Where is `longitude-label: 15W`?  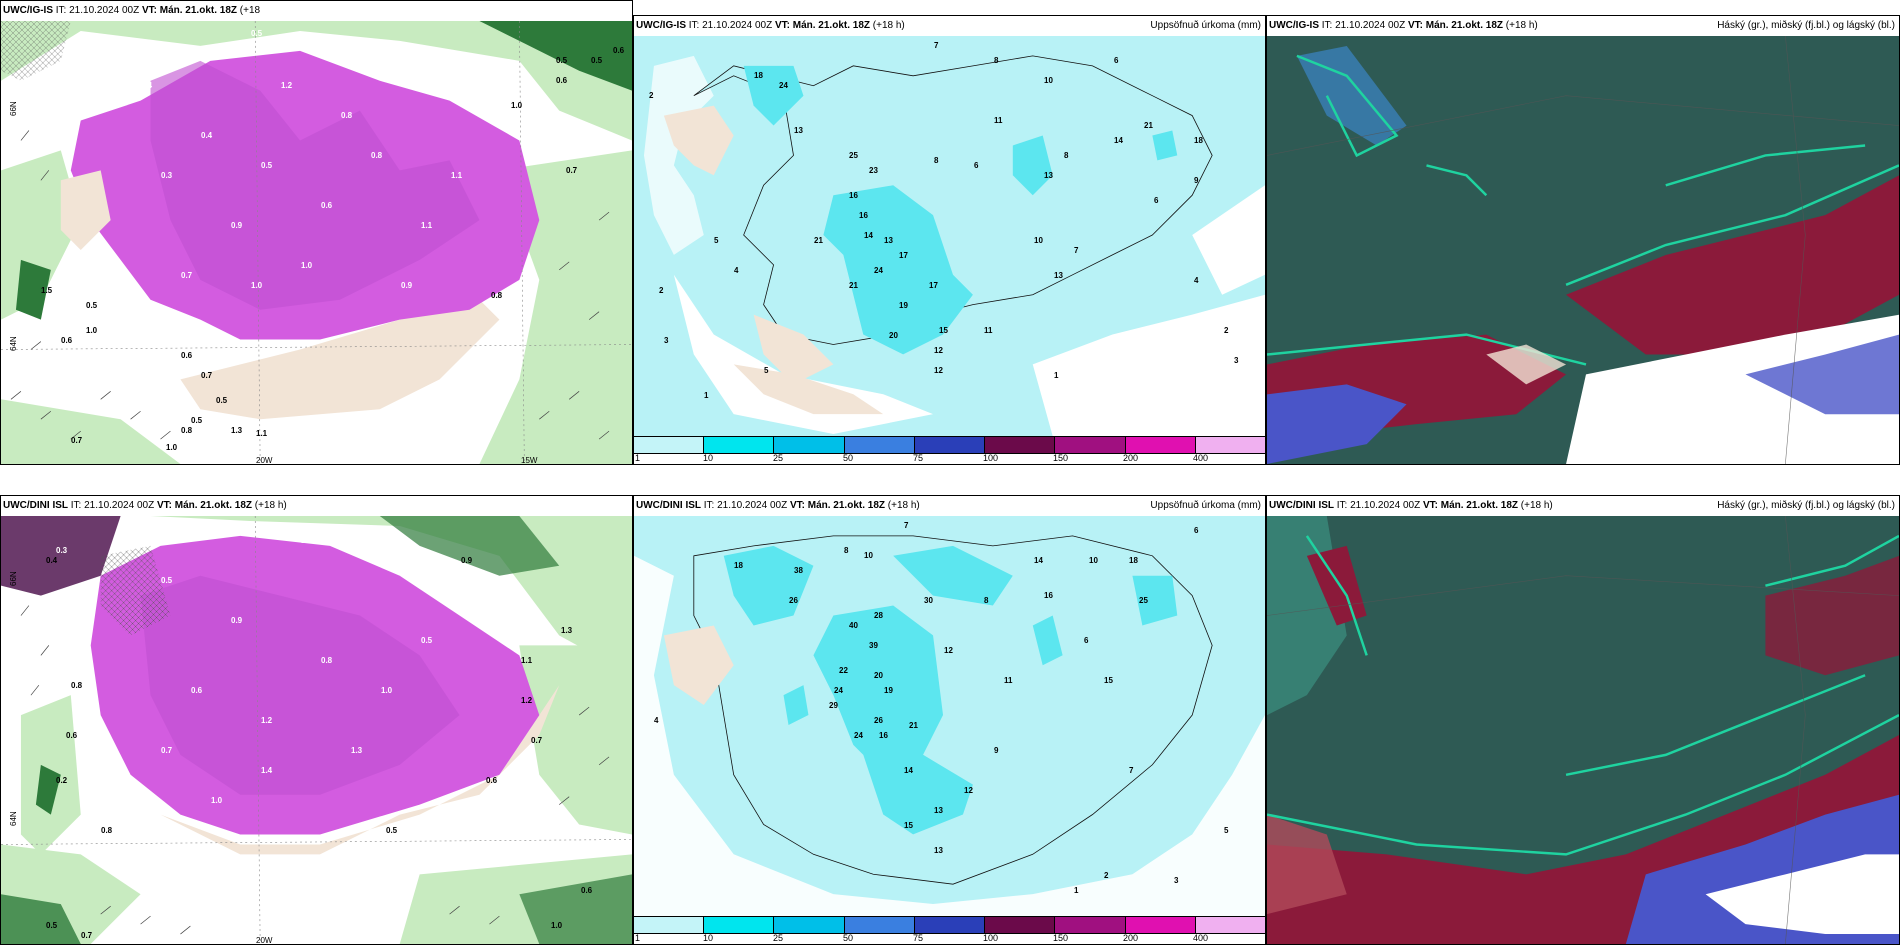
longitude-label: 15W is located at coordinates (529, 460).